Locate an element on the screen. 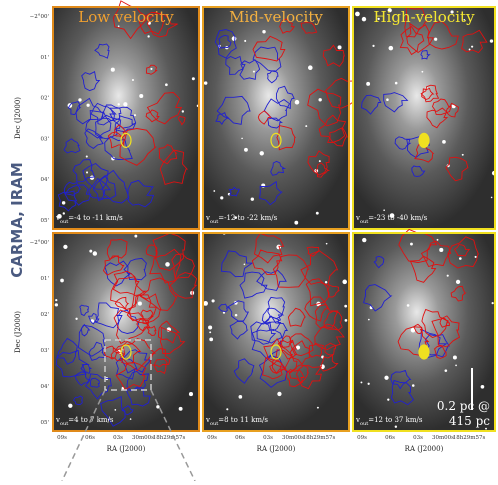  zoom-line is located at coordinates (173, 435).